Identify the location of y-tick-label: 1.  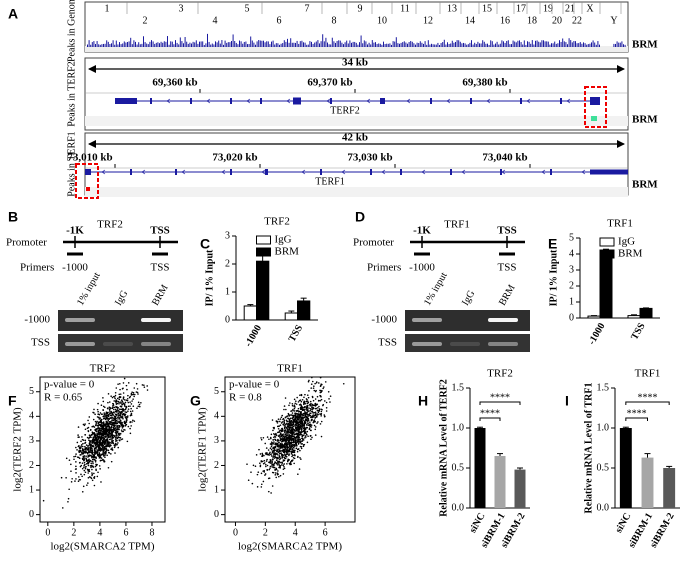
(216, 489).